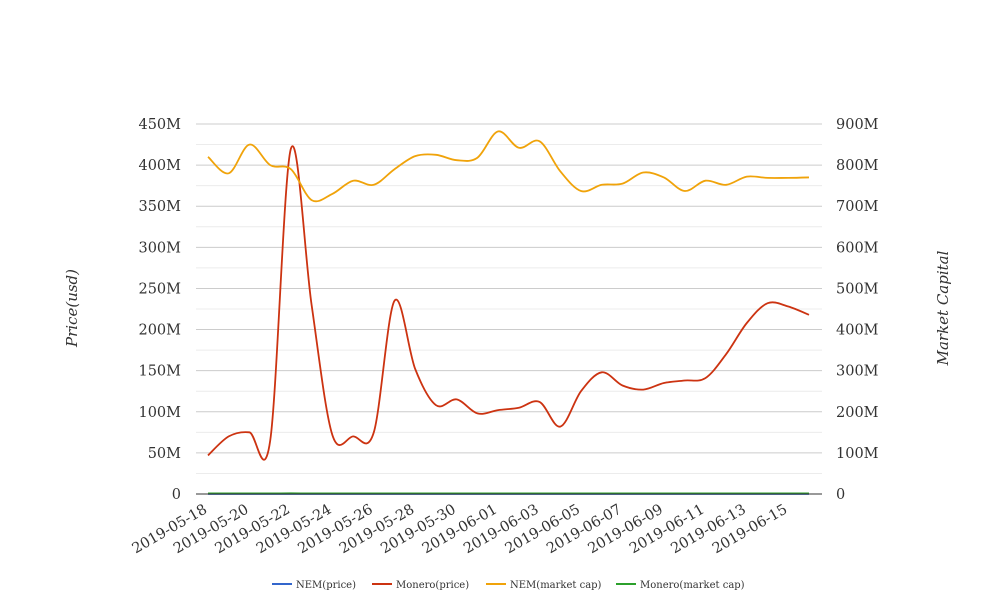  I want to click on y-tick-label: 450M, so click(159, 125).